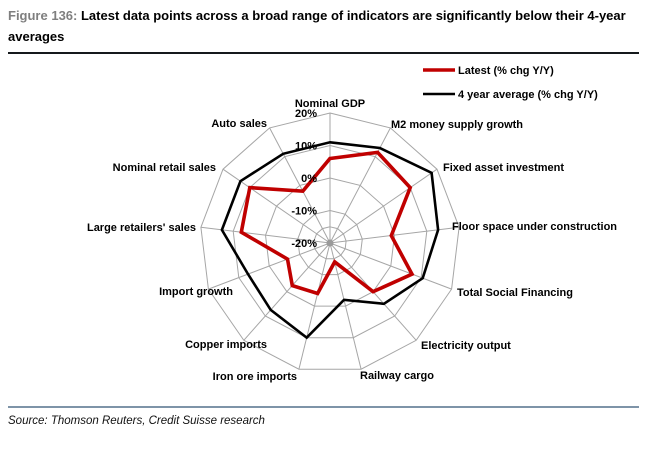 The image size is (645, 452). Describe the element at coordinates (457, 125) in the screenshot. I see `category-label: M2 money supply growth` at that location.